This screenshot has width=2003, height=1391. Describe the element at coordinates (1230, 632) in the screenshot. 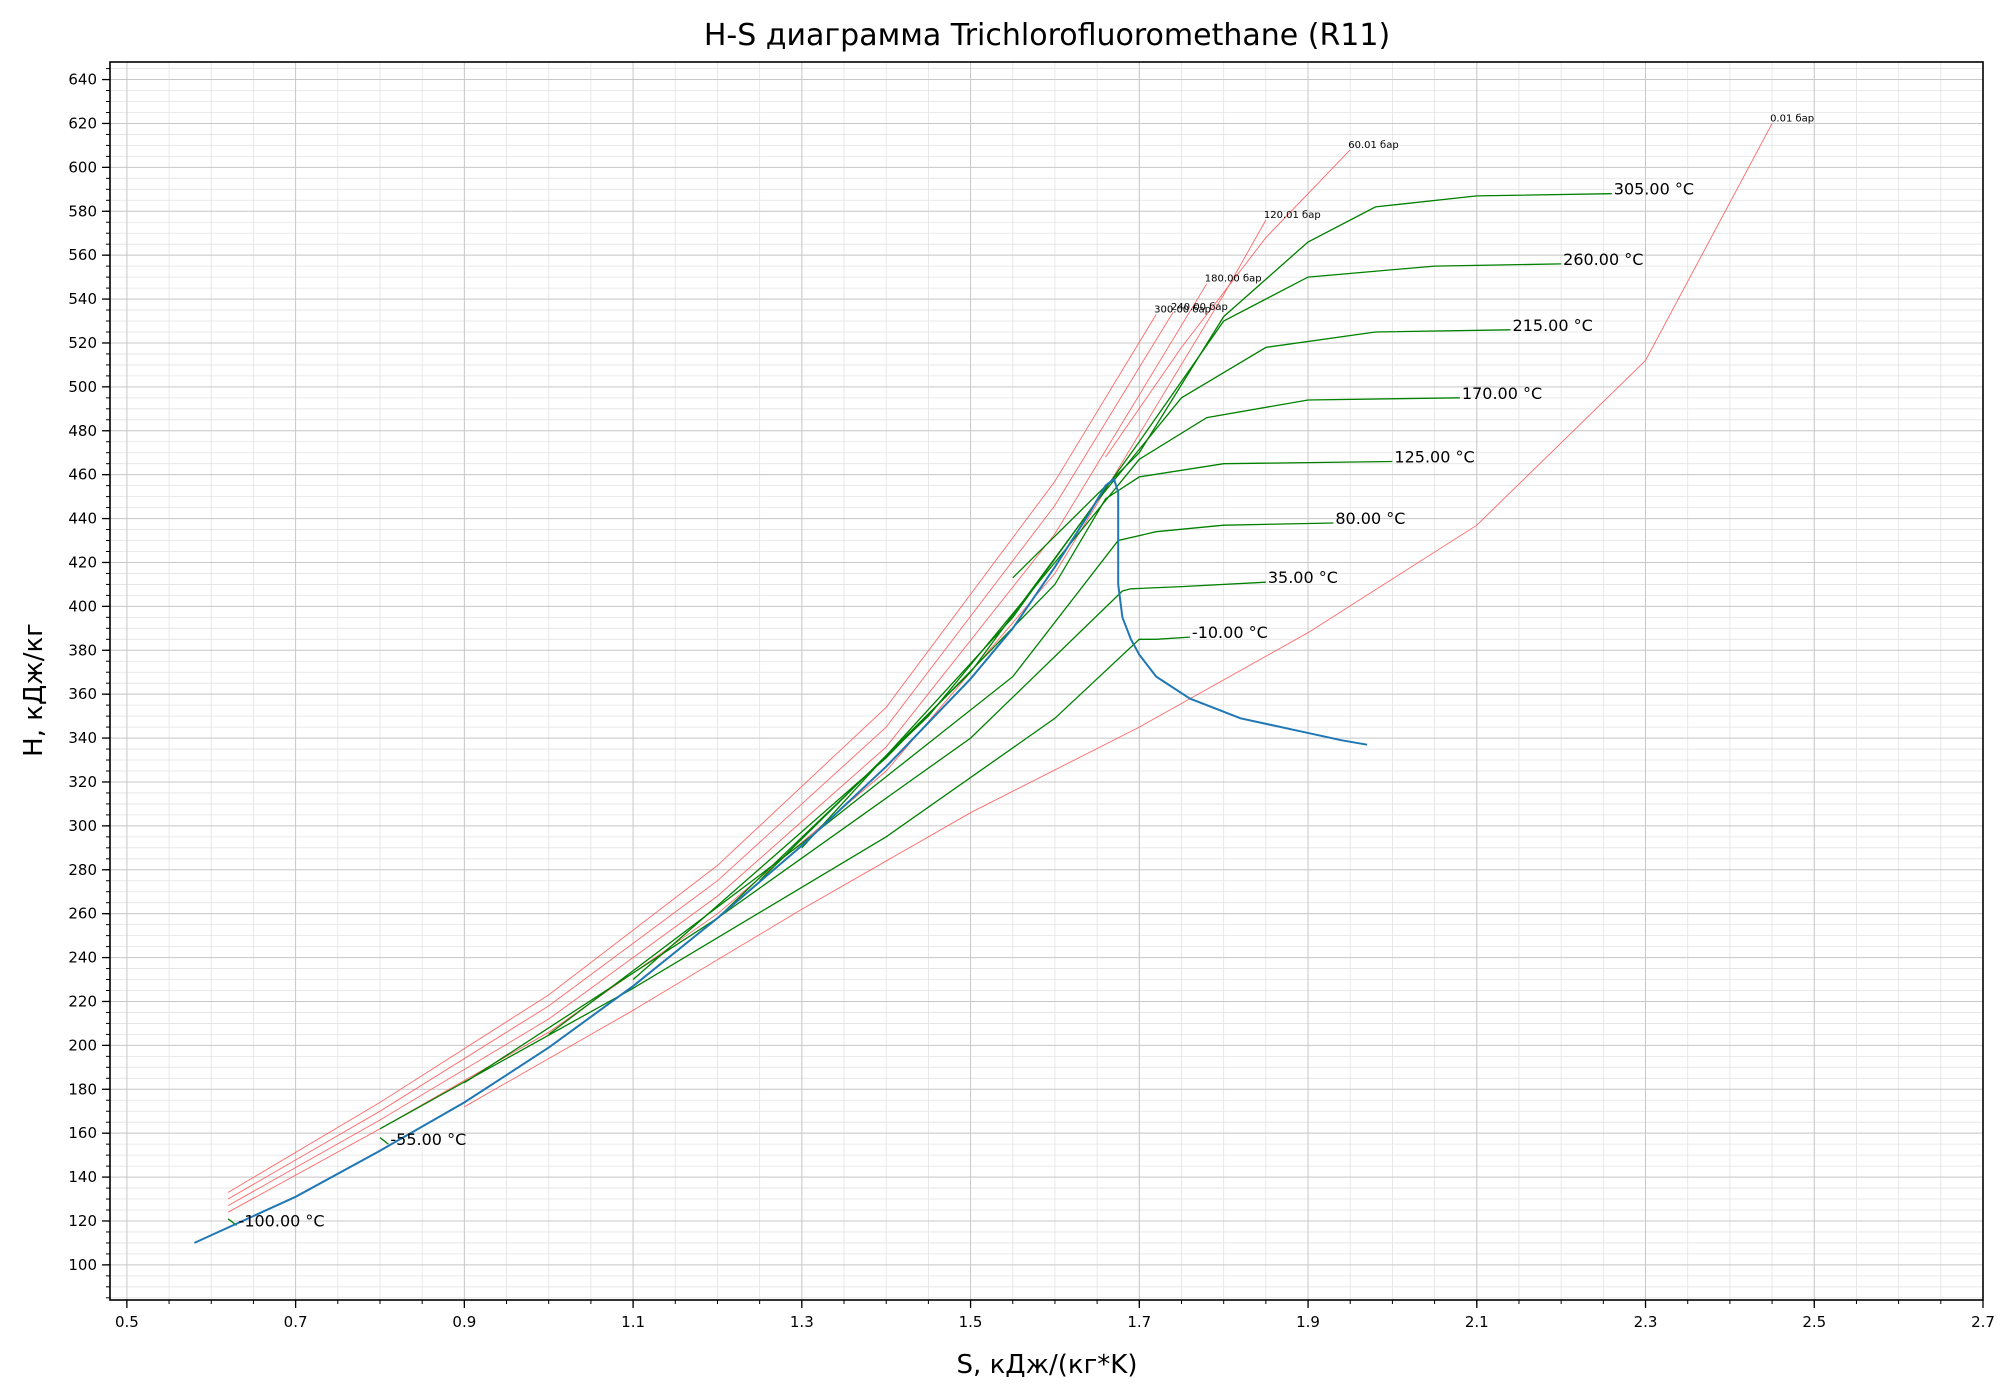

I see `isotherm-label: -10.00 °C` at that location.